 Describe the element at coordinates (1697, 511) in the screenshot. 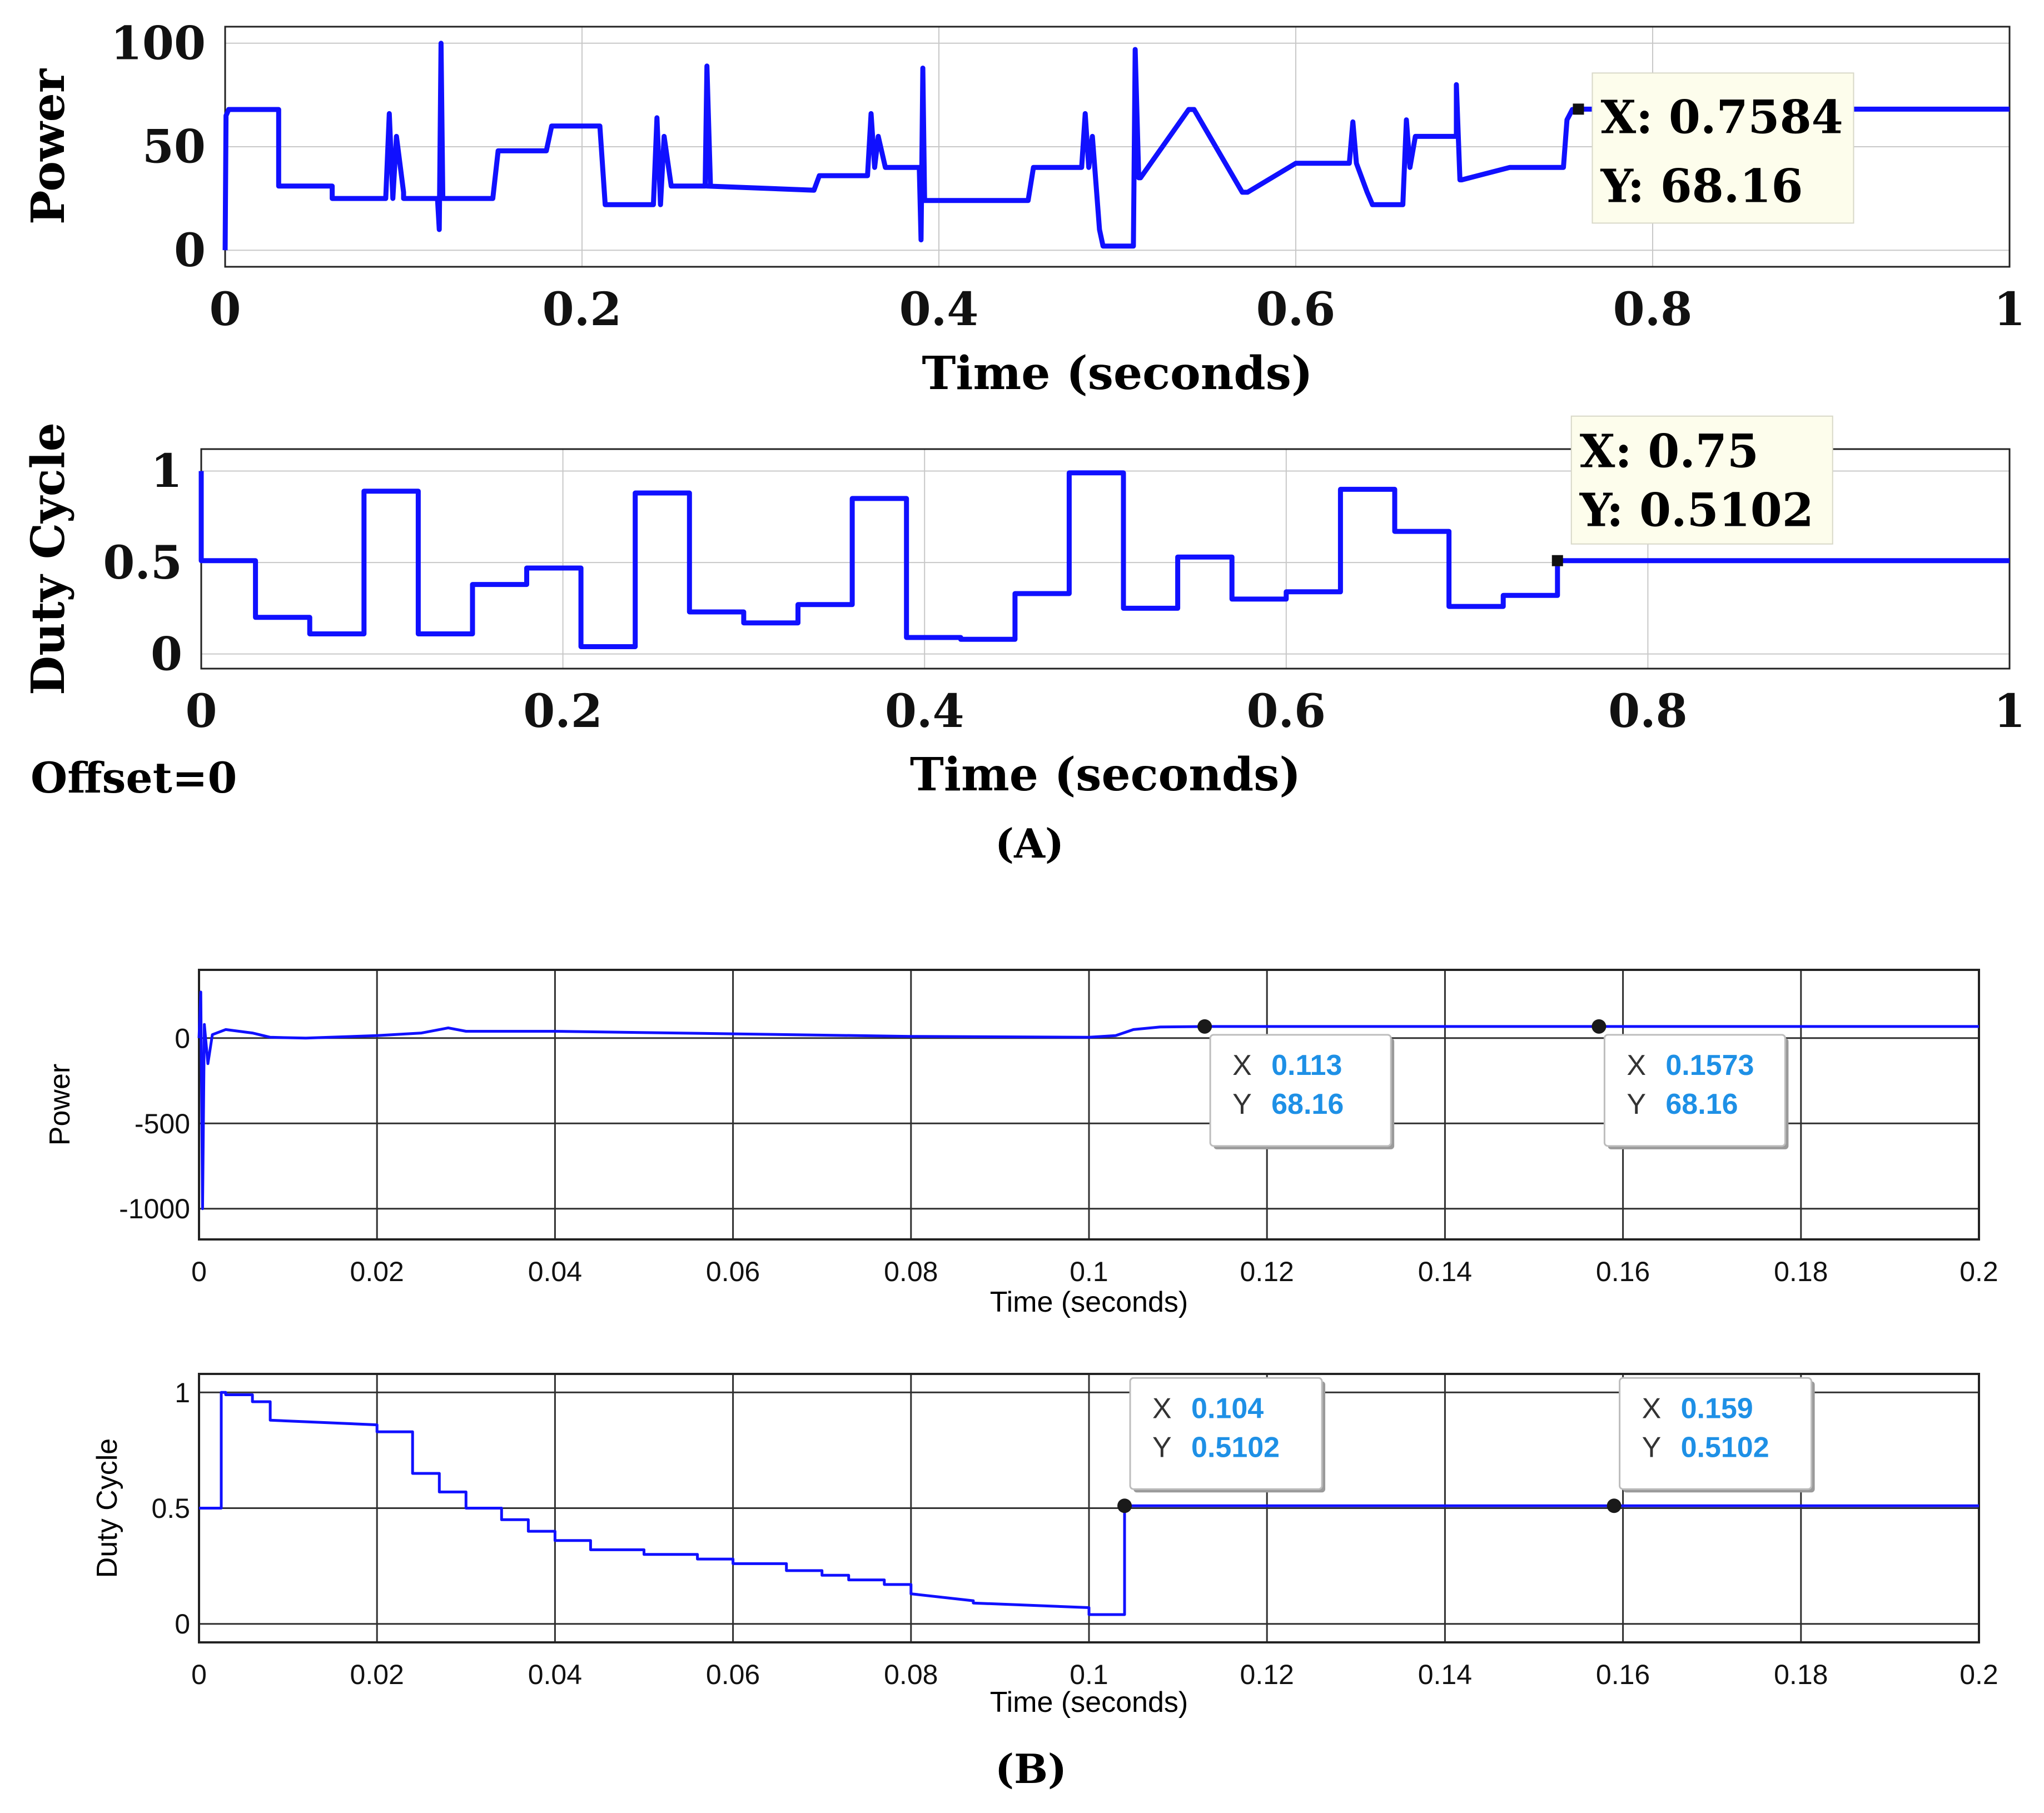

I see `datatip-y-text: Y: 0.5102` at that location.